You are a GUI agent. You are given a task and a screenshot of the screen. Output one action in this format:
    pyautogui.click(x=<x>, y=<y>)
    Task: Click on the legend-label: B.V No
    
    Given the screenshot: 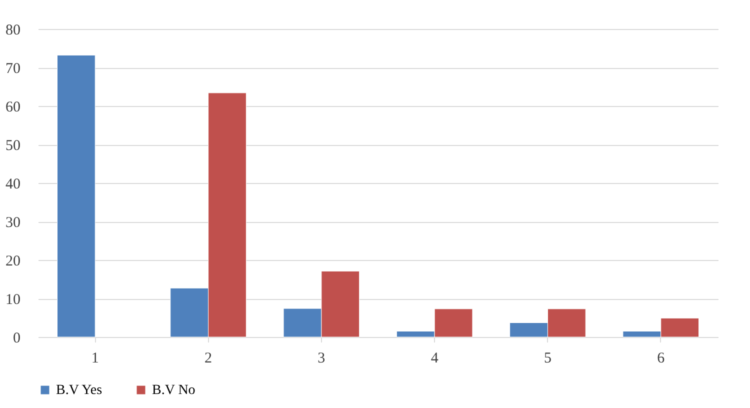 What is the action you would take?
    pyautogui.click(x=174, y=390)
    